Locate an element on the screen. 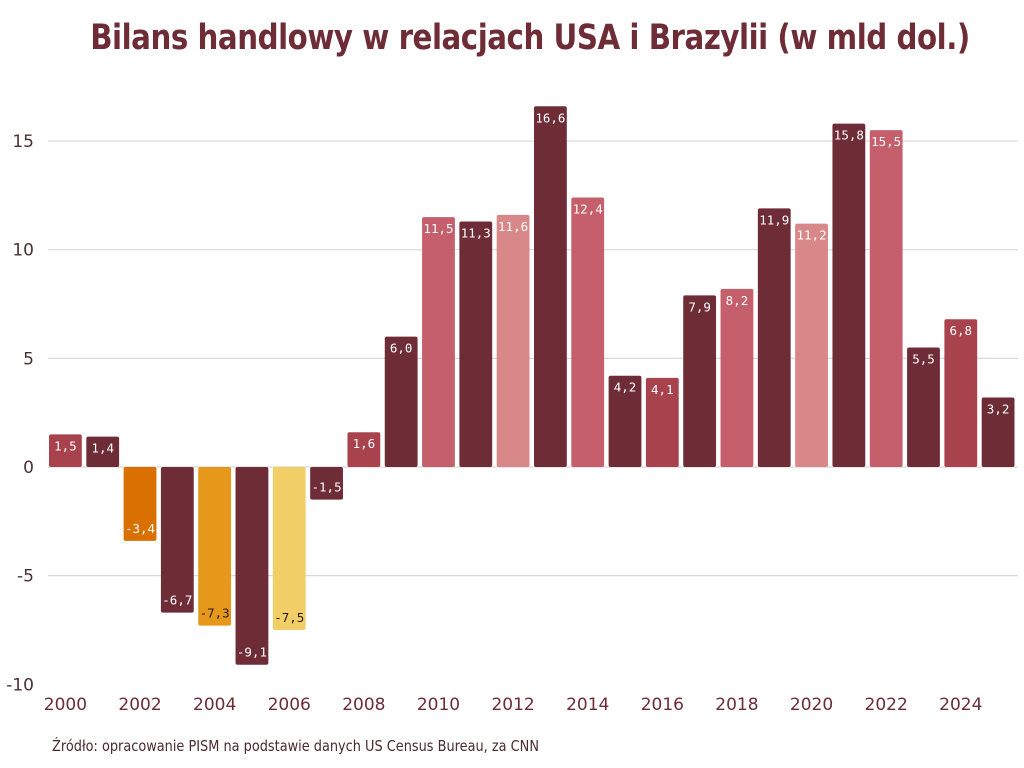 The width and height of the screenshot is (1024, 768). data-label-2024: 6,8 is located at coordinates (960, 330).